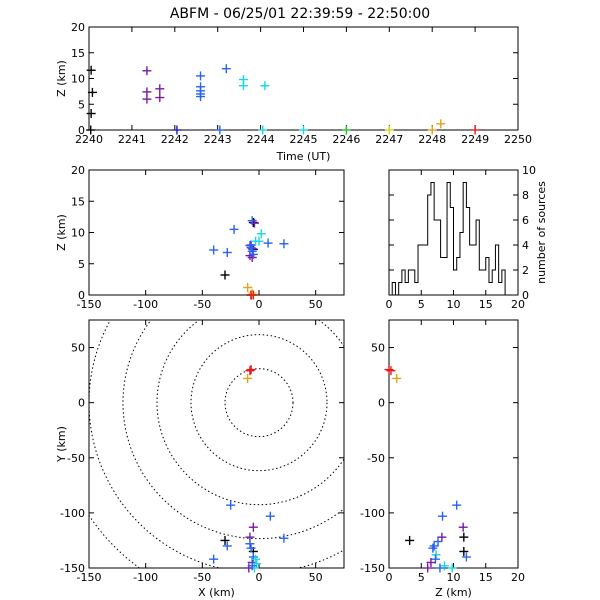 This screenshot has width=600, height=600. I want to click on x-tick-label: 2244, so click(261, 139).